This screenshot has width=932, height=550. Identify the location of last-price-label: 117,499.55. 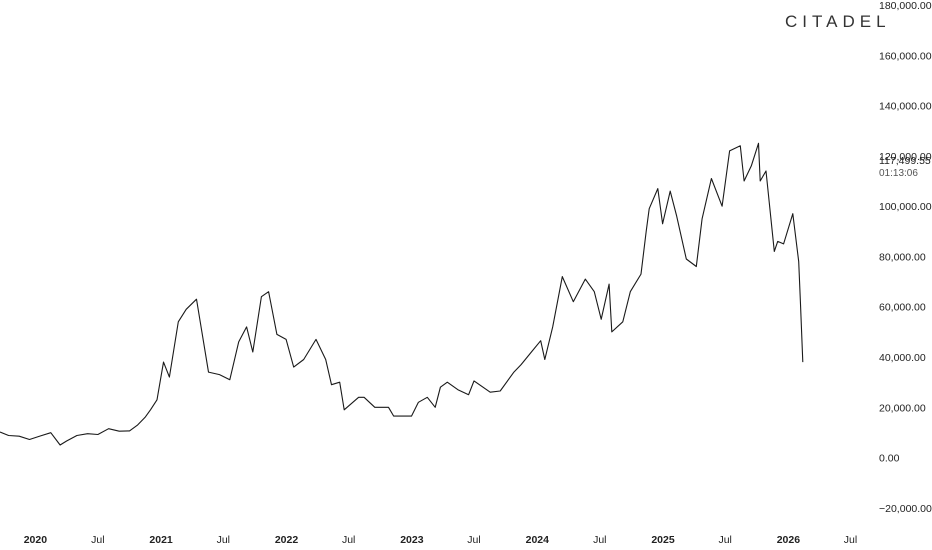
(905, 161).